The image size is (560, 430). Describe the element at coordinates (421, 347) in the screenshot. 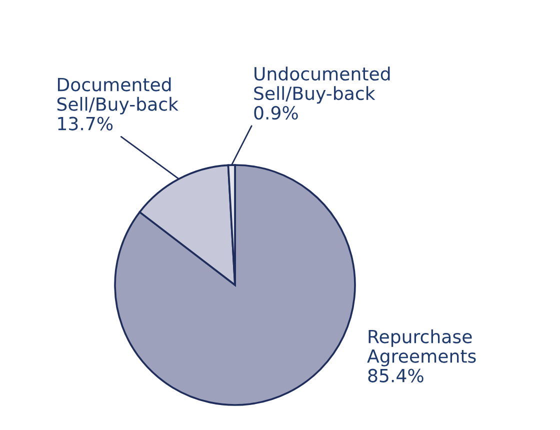

I see `slice-label: Repurchase Agreements` at that location.